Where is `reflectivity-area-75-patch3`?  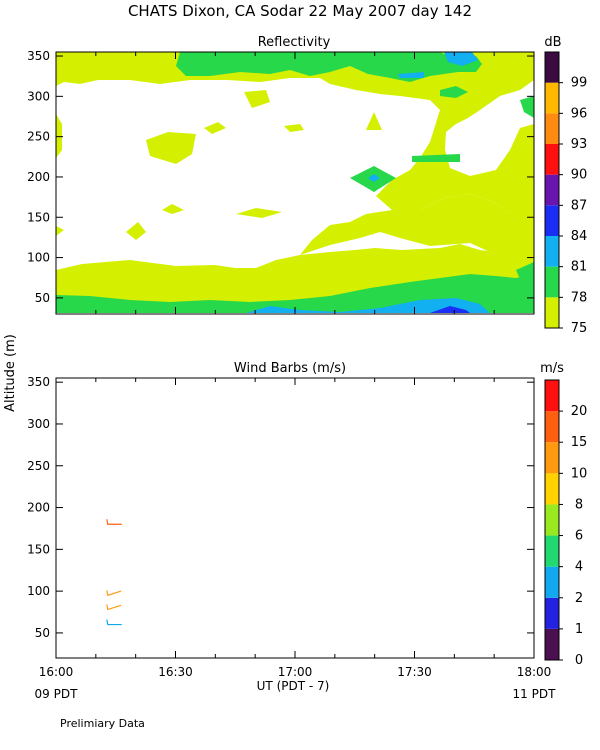
reflectivity-area-75-patch3 is located at coordinates (215, 128).